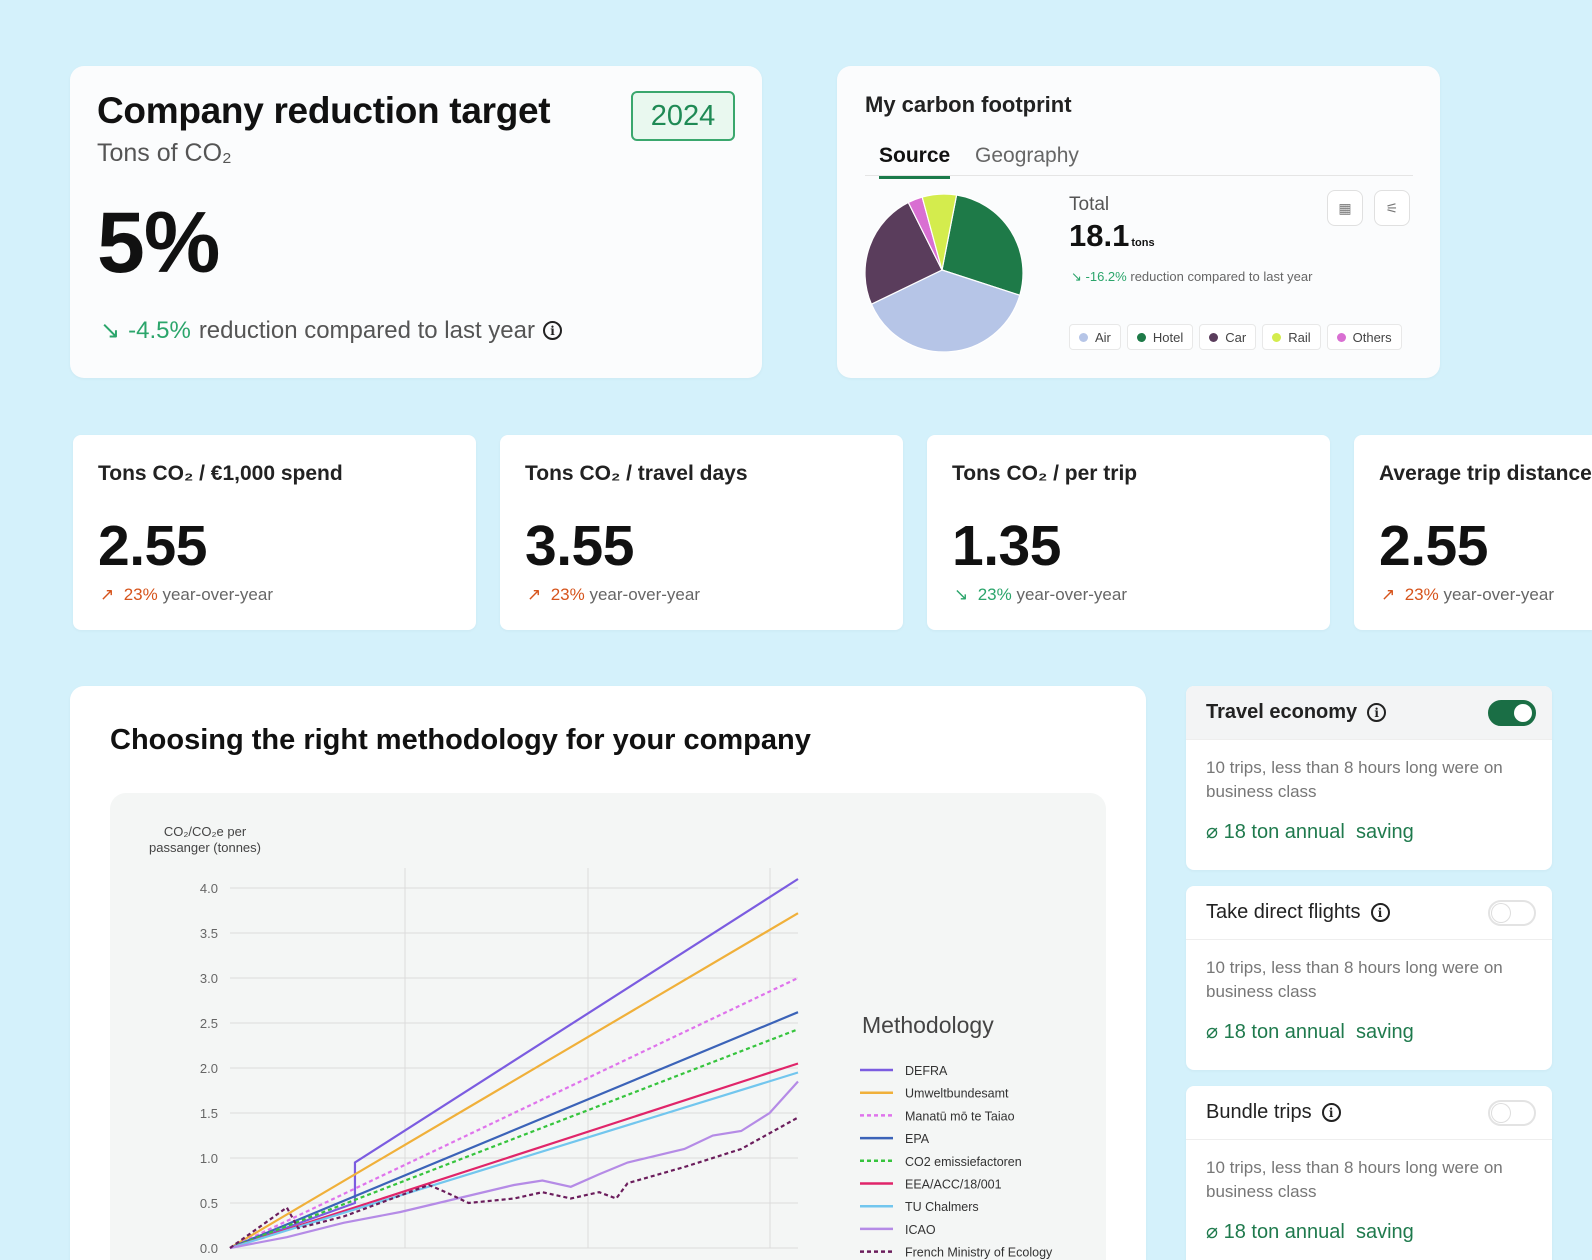 Image resolution: width=1592 pixels, height=1260 pixels. Describe the element at coordinates (1006, 546) in the screenshot. I see `metric-value: 1.35` at that location.